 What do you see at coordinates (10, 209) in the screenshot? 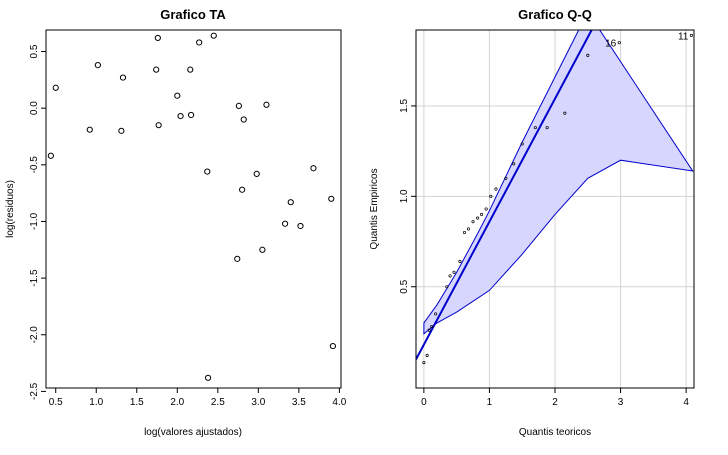
I see `y-axis-label: log(residuos)` at bounding box center [10, 209].